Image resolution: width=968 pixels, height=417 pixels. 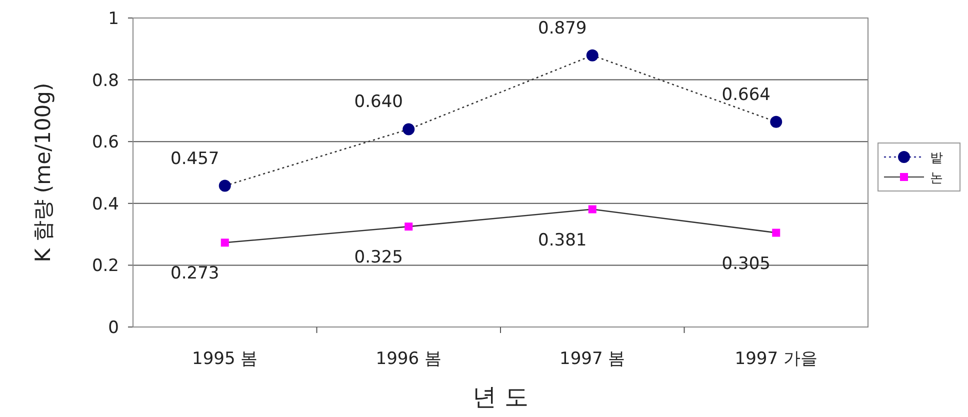 What do you see at coordinates (378, 102) in the screenshot?
I see `data-label: 0.640` at bounding box center [378, 102].